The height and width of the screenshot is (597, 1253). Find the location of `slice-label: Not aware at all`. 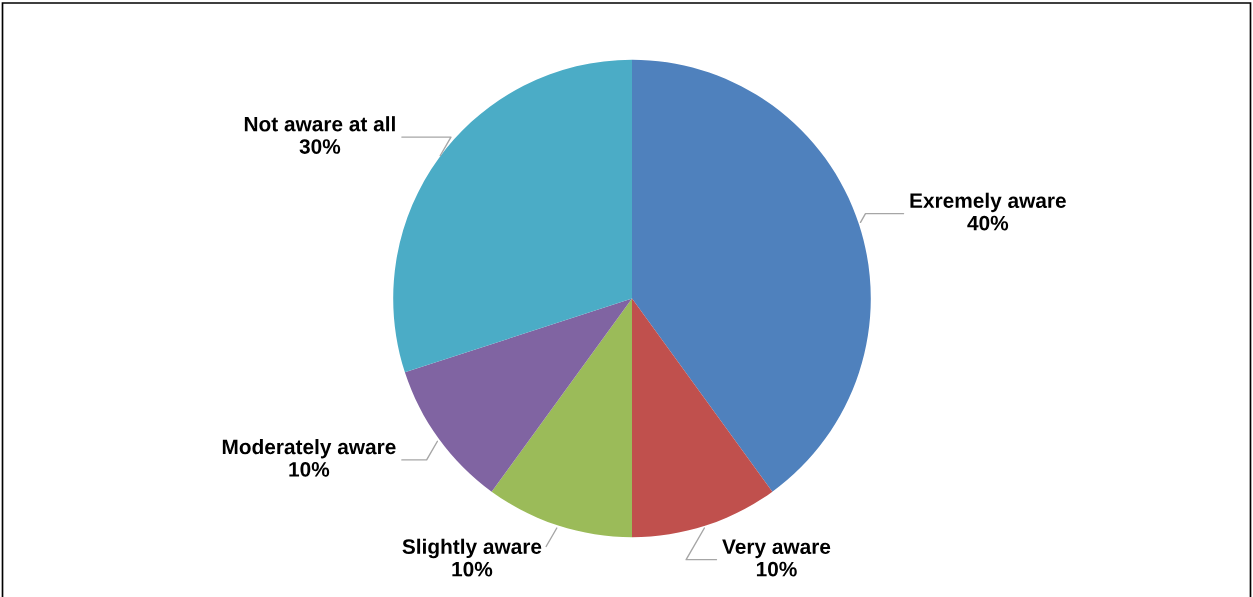

slice-label: Not aware at all is located at coordinates (319, 124).